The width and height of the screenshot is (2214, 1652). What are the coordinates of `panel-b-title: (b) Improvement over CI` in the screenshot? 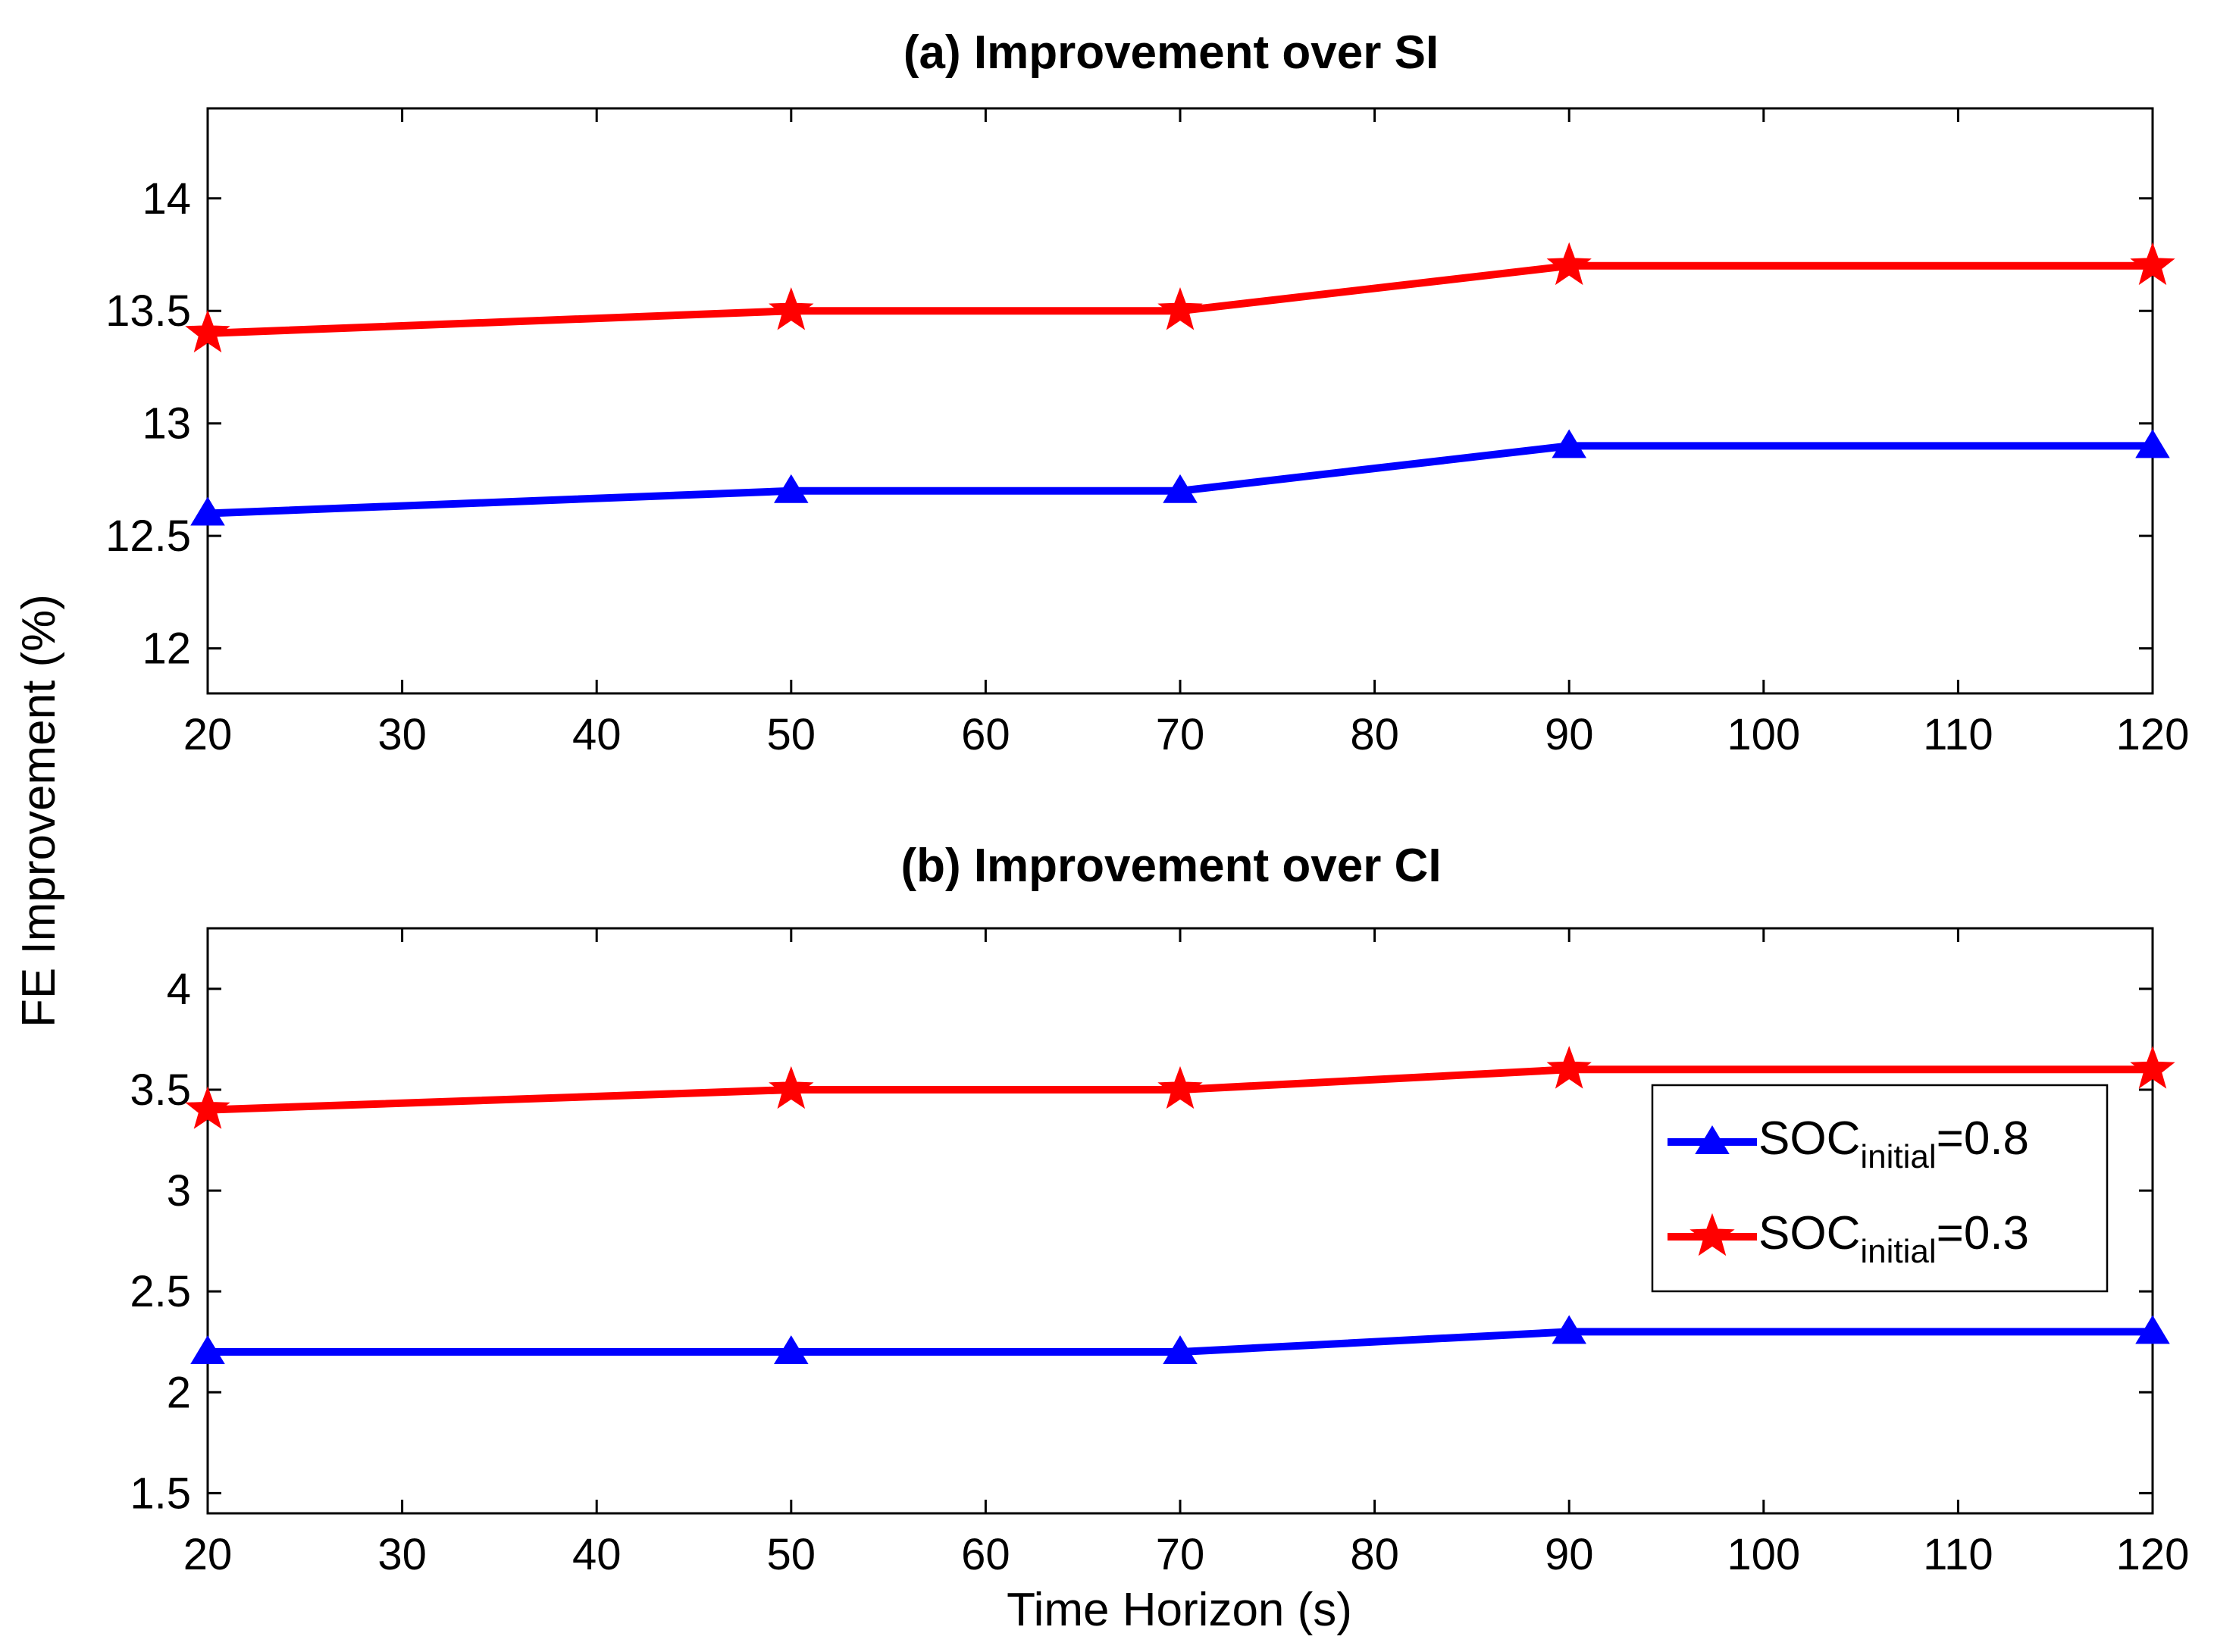 It's located at (1170, 866).